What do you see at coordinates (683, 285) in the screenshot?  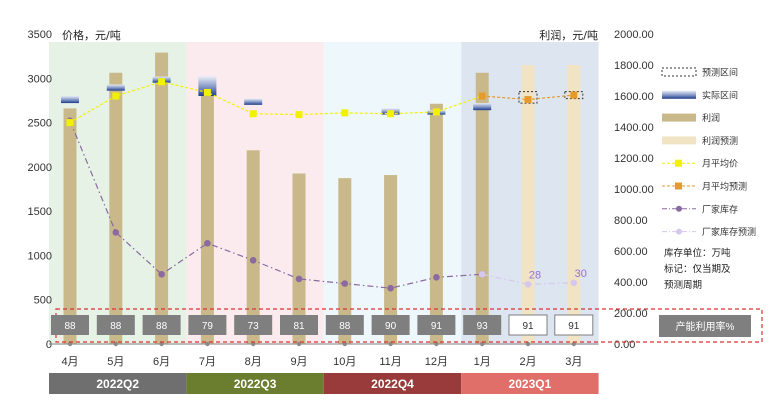 I see `note-line-2: 预测周期` at bounding box center [683, 285].